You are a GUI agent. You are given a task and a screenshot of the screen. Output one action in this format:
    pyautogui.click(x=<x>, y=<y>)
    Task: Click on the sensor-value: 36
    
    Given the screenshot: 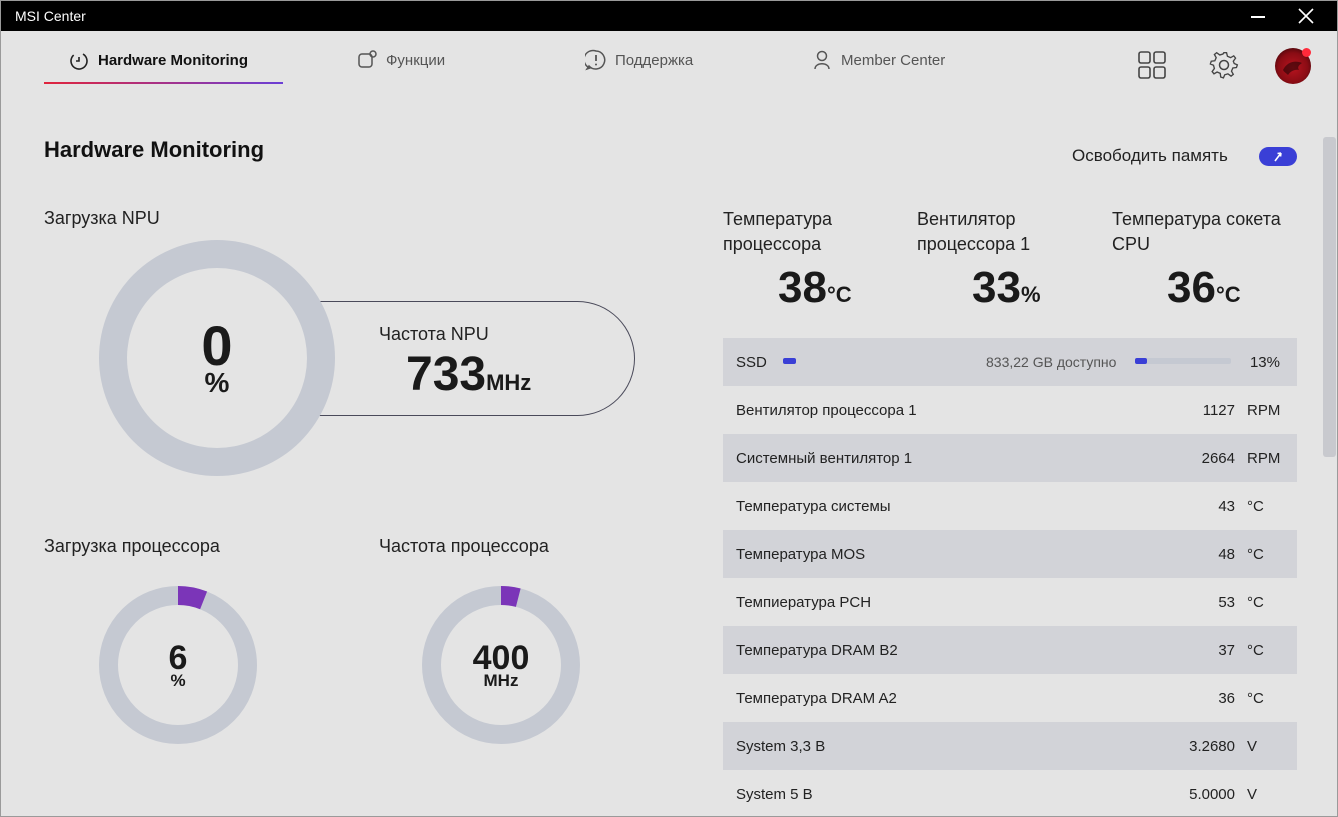 What is the action you would take?
    pyautogui.click(x=1226, y=698)
    